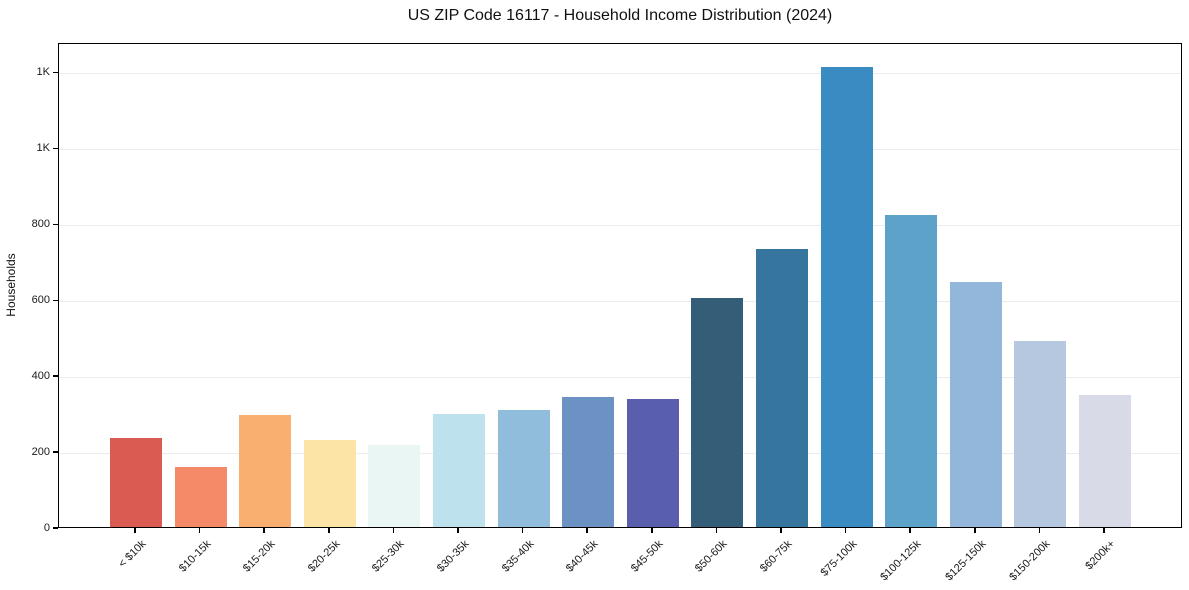 The image size is (1189, 590). Describe the element at coordinates (839, 558) in the screenshot. I see `x-tick-label: $75-100k` at that location.